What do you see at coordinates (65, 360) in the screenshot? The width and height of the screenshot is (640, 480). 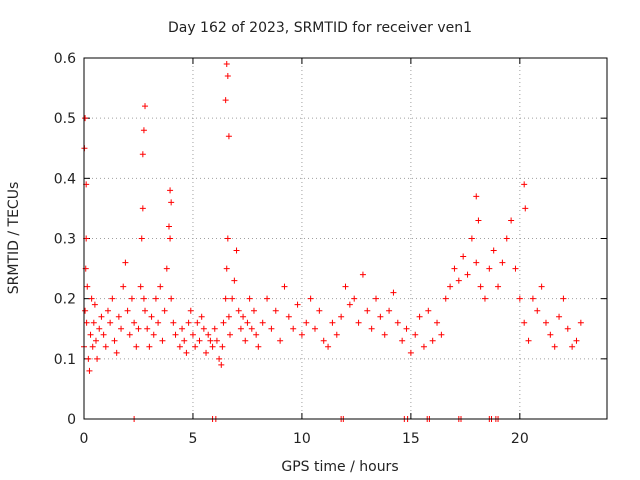 I see `y-tick-label: 0.1` at bounding box center [65, 360].